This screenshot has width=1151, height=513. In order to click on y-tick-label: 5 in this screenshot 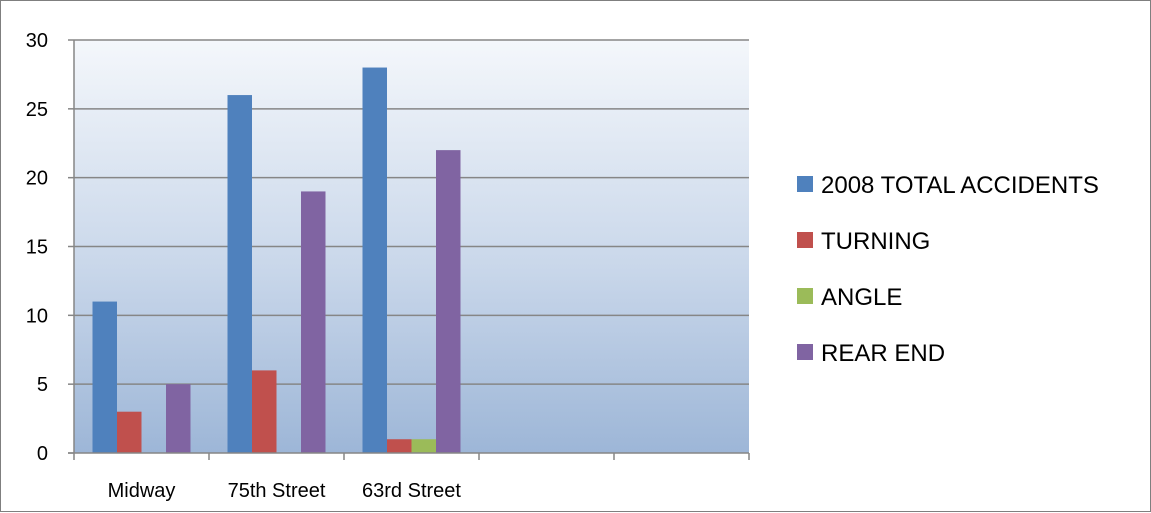, I will do `click(42, 385)`.